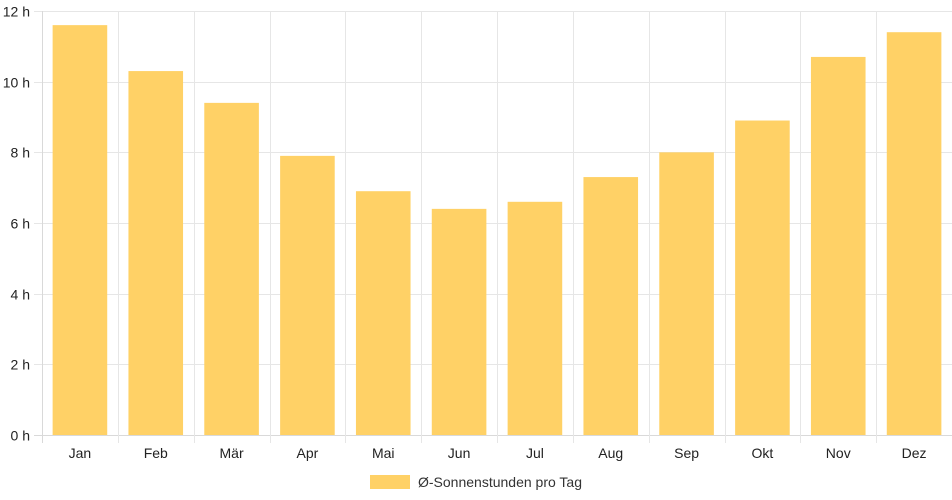 This screenshot has width=952, height=500. What do you see at coordinates (535, 453) in the screenshot?
I see `x-tick-label: Jul` at bounding box center [535, 453].